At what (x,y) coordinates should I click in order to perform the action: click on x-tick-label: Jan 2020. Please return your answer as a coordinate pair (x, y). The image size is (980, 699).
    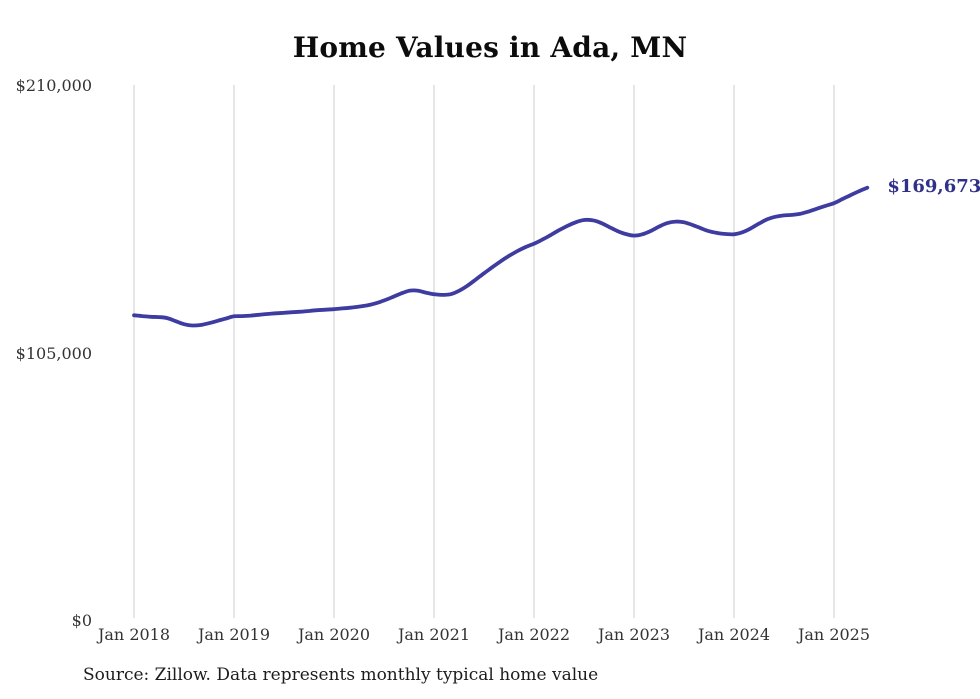
    Looking at the image, I should click on (334, 634).